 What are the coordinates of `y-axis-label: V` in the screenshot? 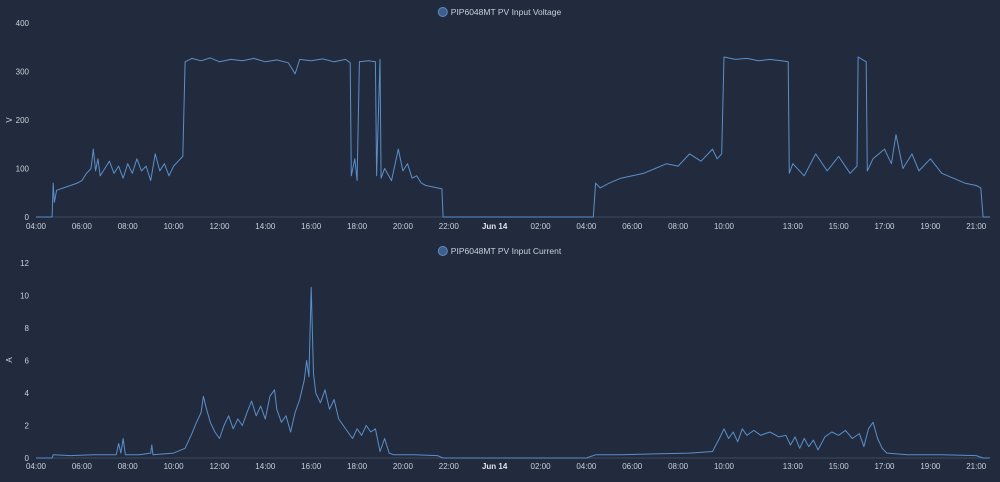 It's located at (9, 120).